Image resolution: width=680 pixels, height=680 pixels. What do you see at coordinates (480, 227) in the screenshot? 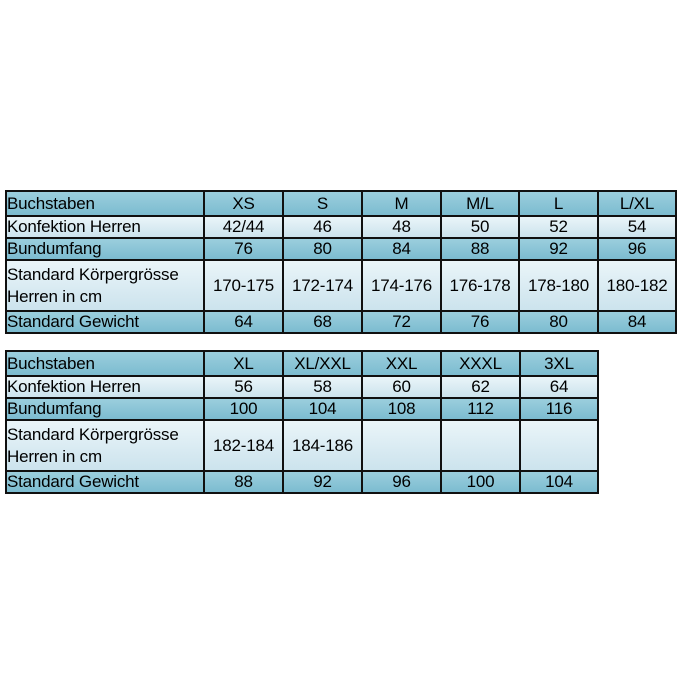
I see `size-cell: 50` at bounding box center [480, 227].